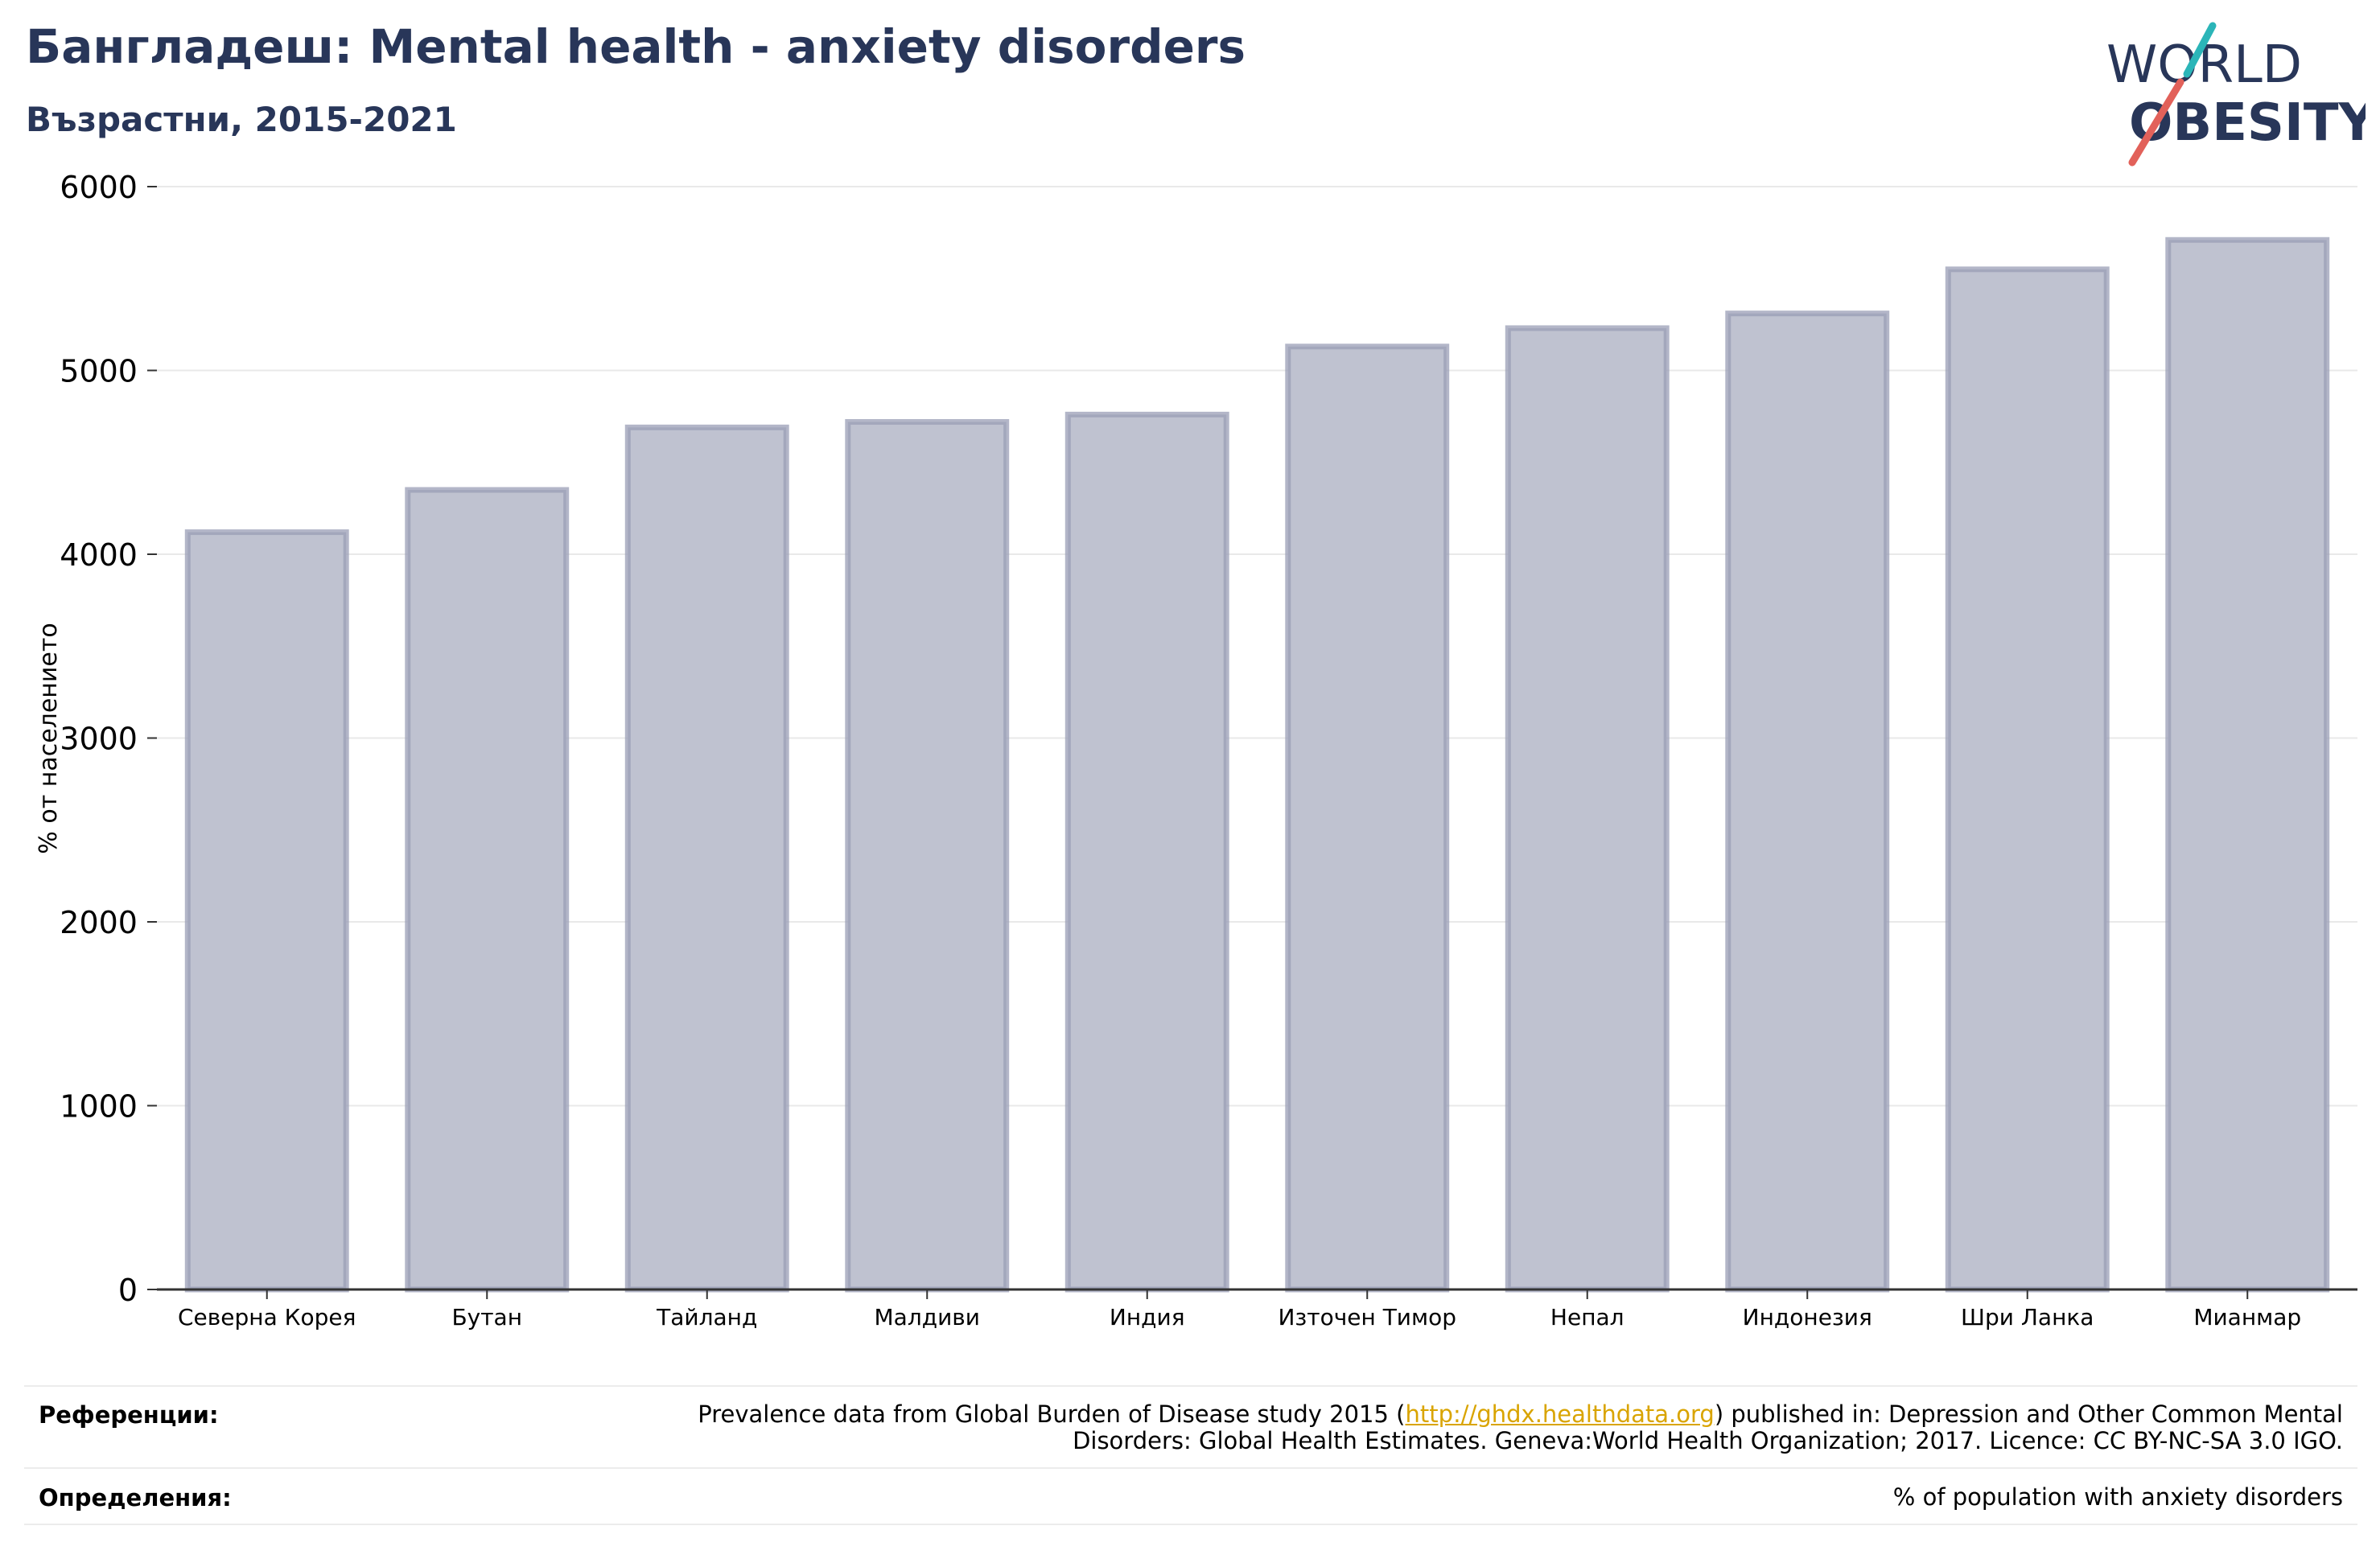  What do you see at coordinates (128, 1291) in the screenshot?
I see `y-tick-label: 0` at bounding box center [128, 1291].